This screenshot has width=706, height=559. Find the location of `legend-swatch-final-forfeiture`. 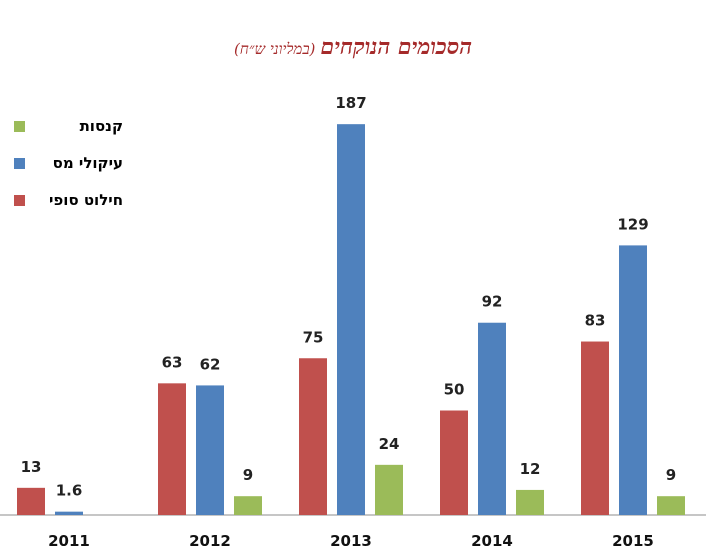

legend-swatch-final-forfeiture is located at coordinates (19, 200).